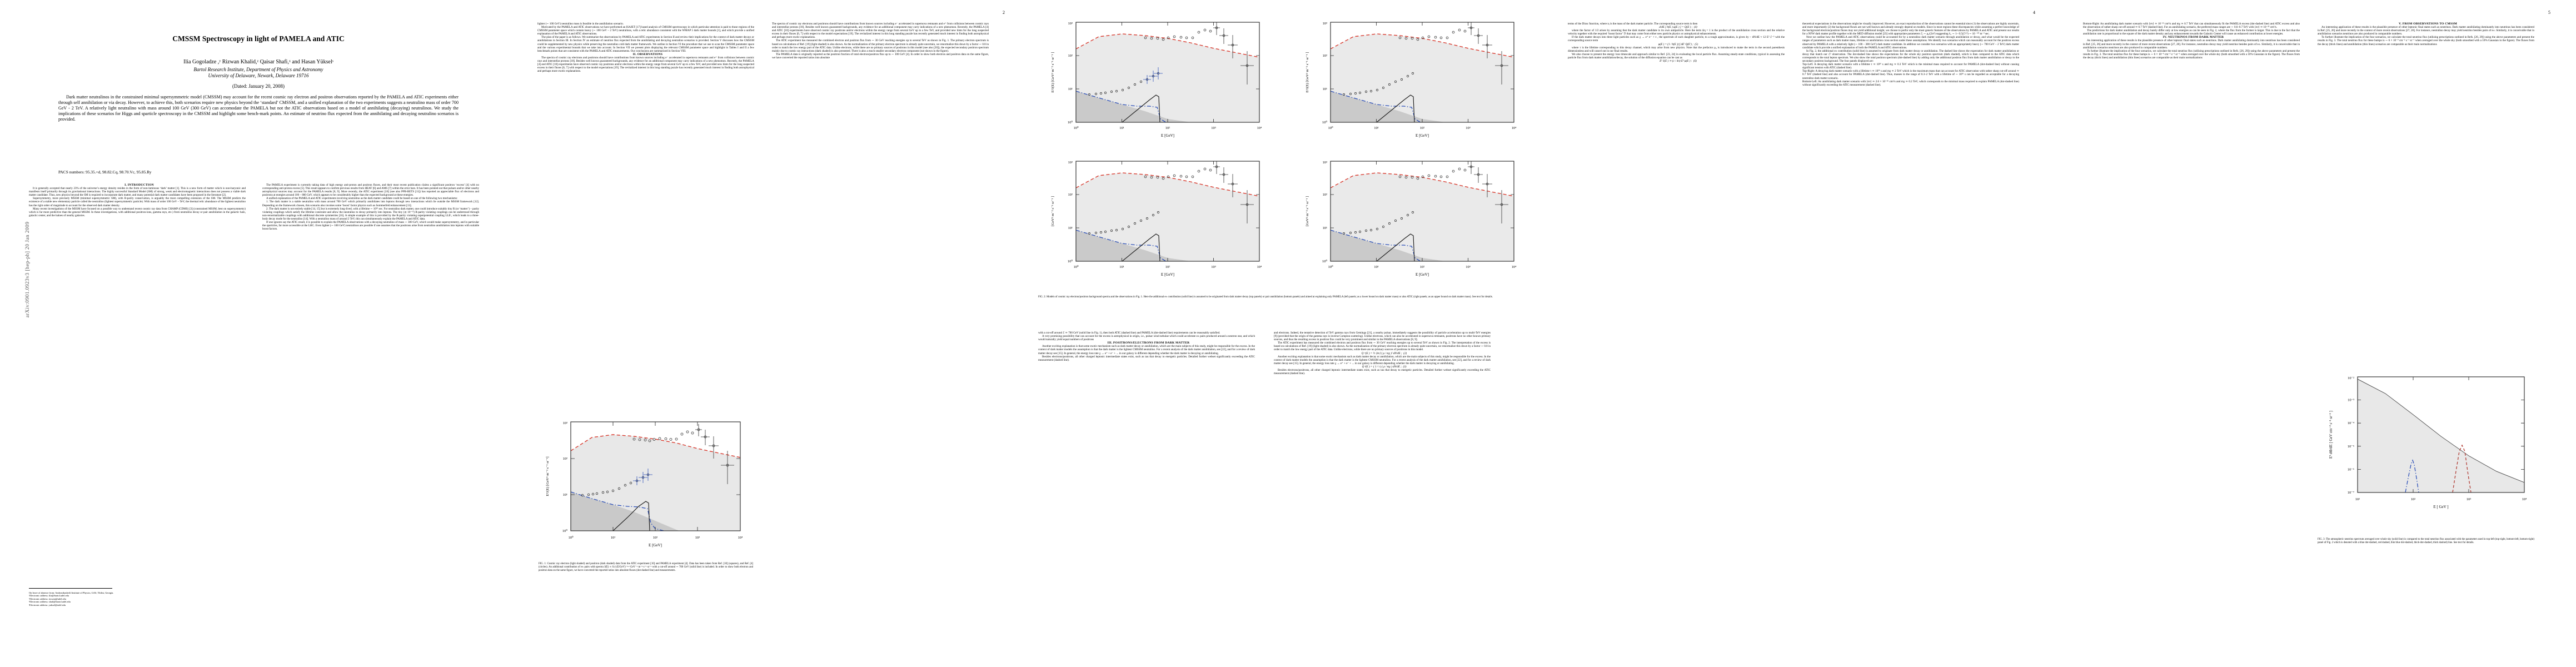 The width and height of the screenshot is (2576, 667). Describe the element at coordinates (139, 185) in the screenshot. I see `section-heading-intro: I. INTRODUCTION` at that location.